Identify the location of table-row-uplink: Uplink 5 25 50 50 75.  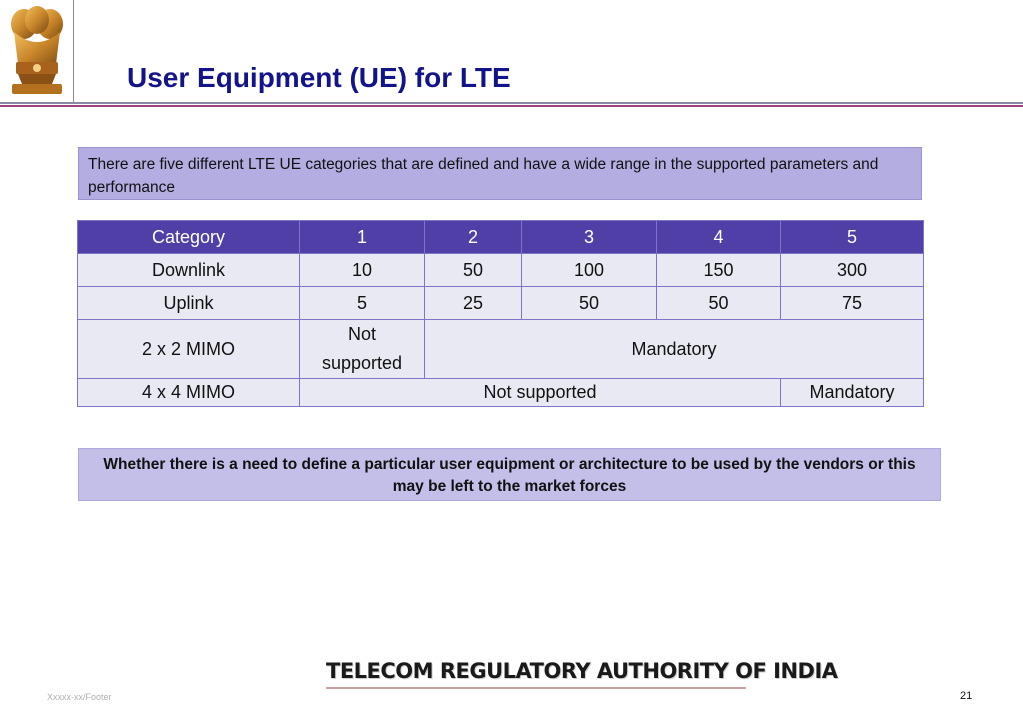
(500, 303).